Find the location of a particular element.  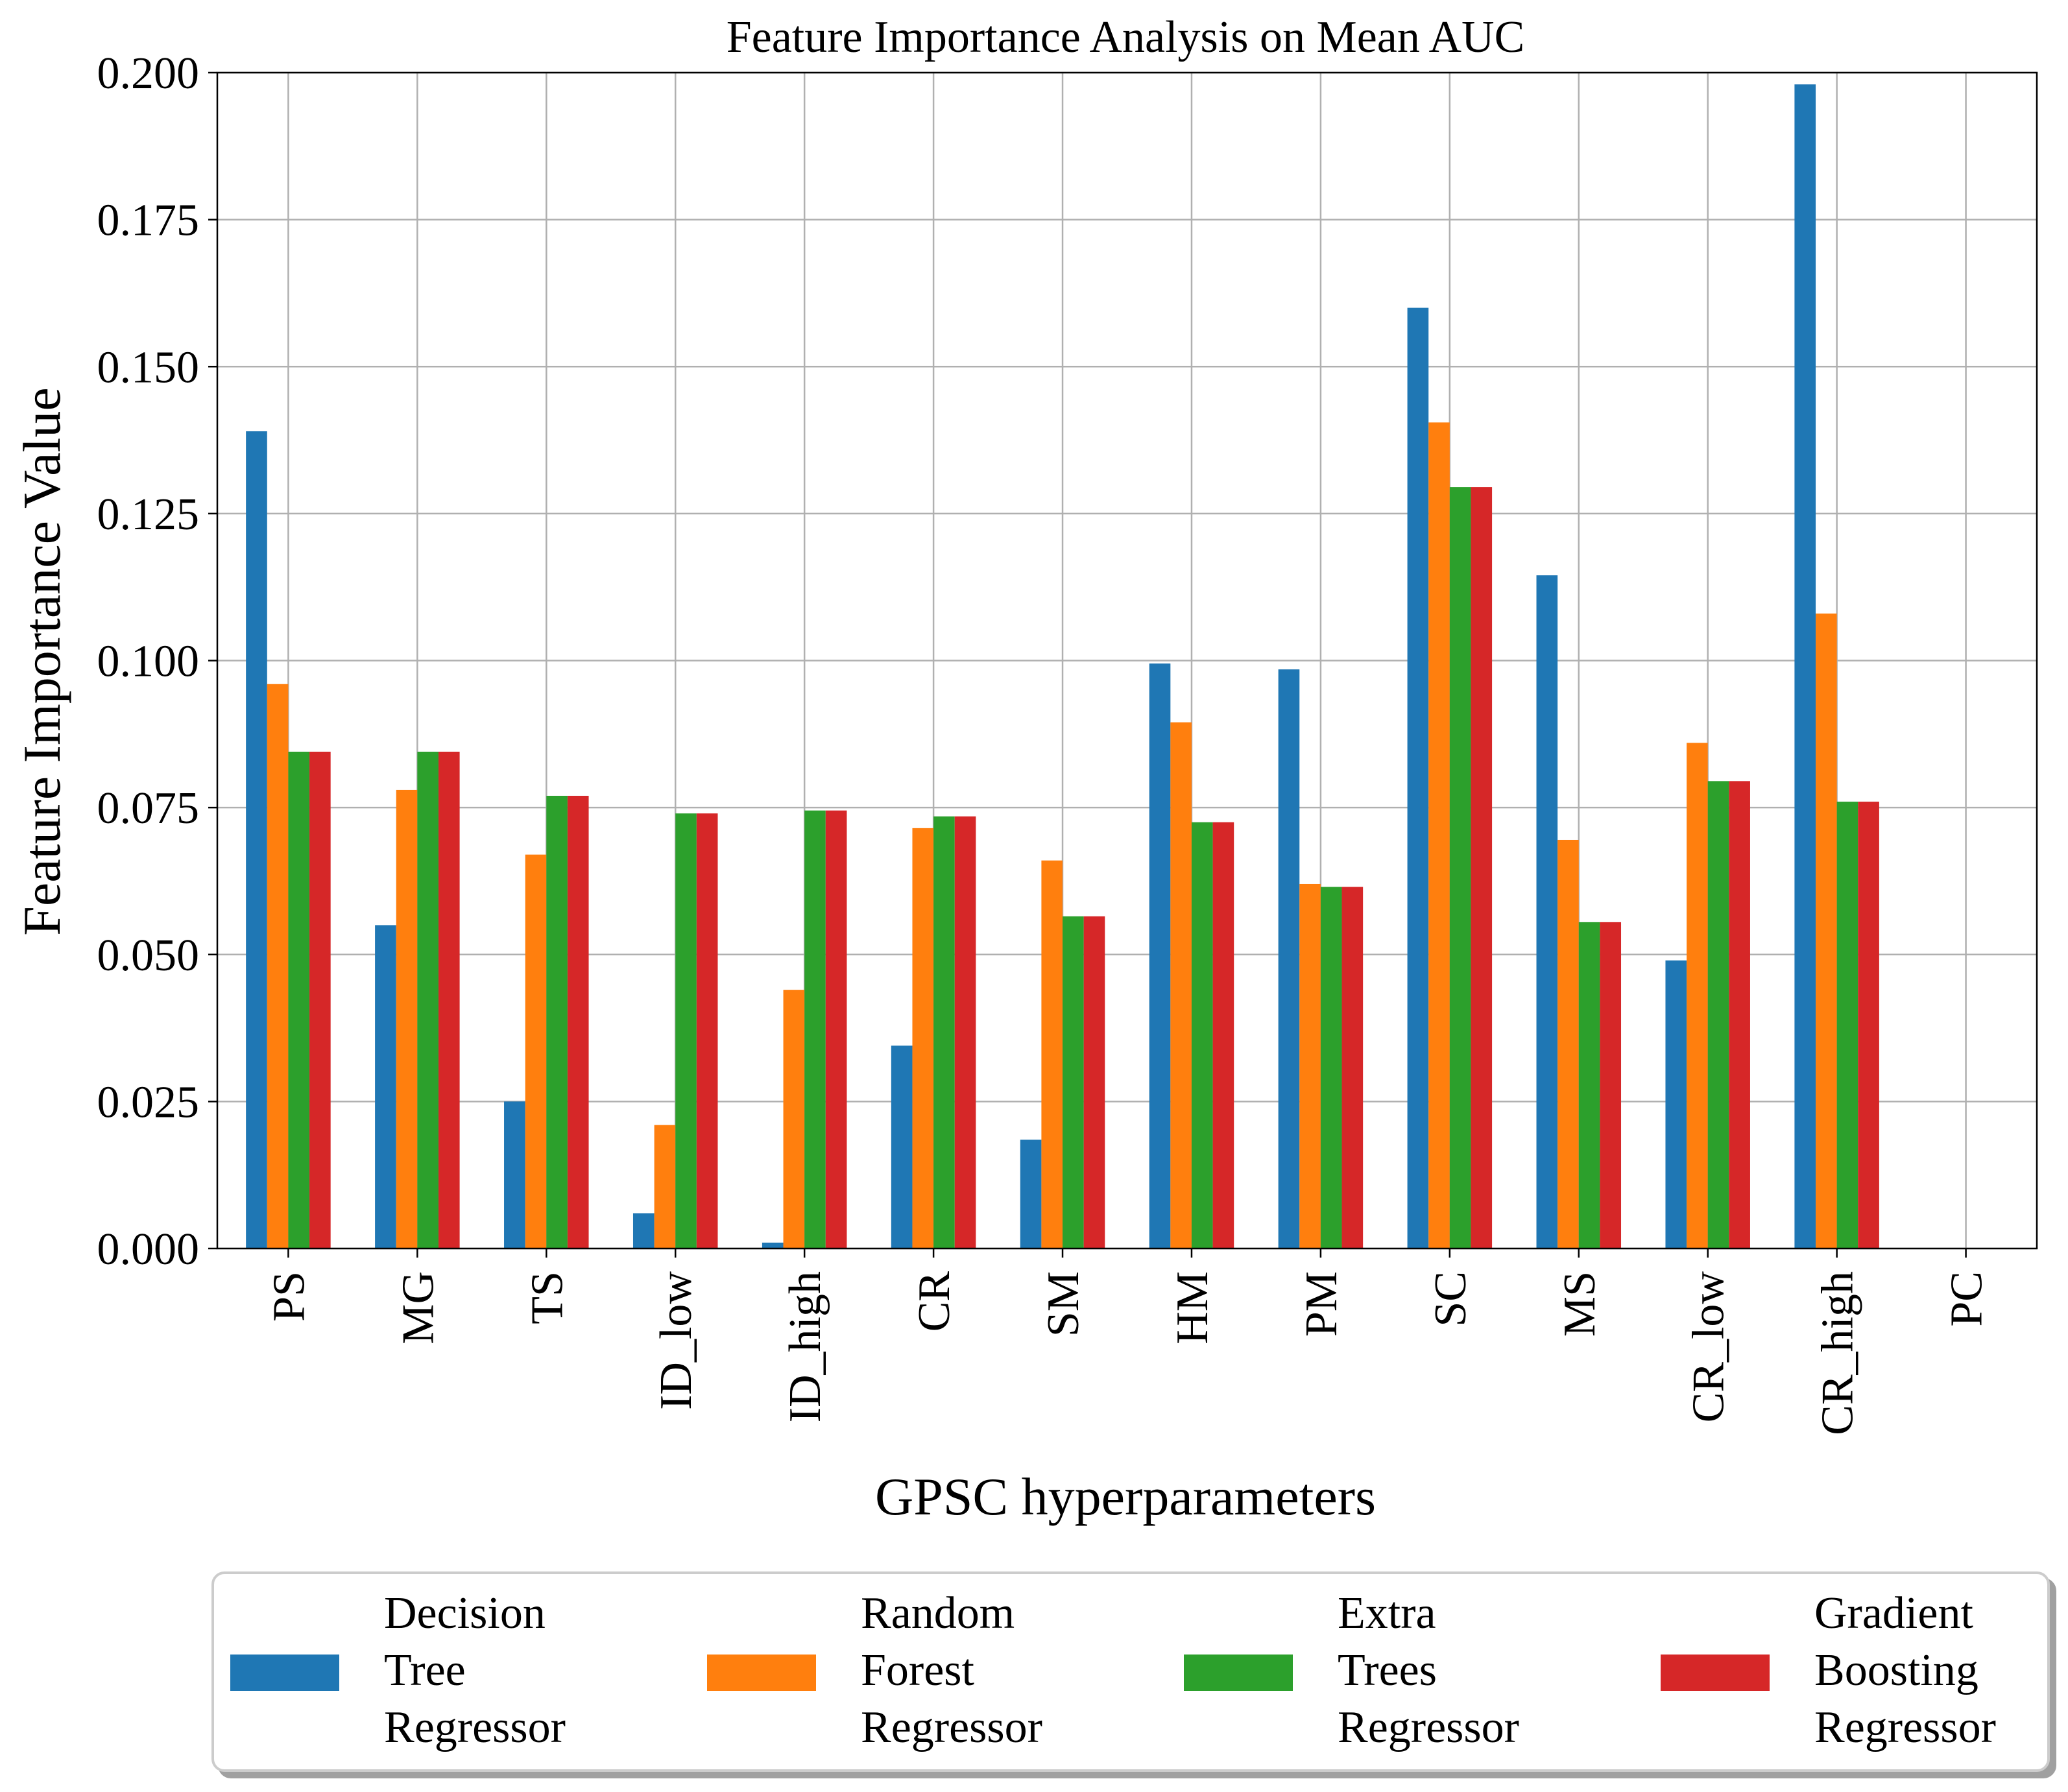

x-tick-label: MS is located at coordinates (1580, 1304).